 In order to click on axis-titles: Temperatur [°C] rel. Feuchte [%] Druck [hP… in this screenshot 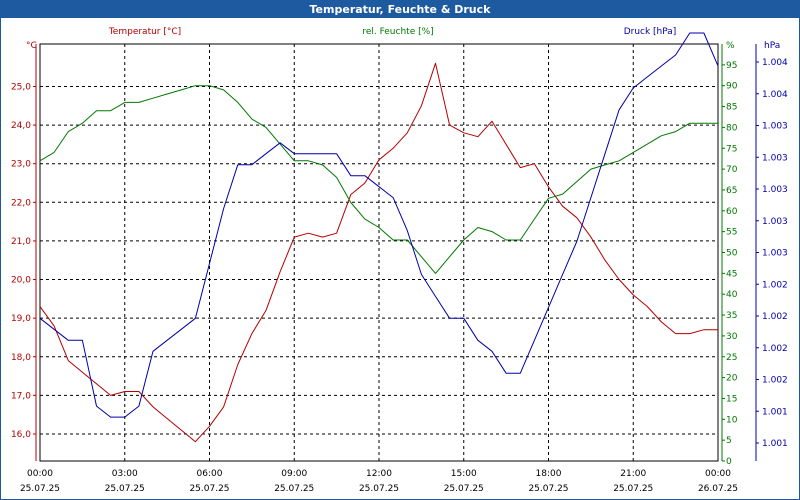, I will do `click(392, 32)`.